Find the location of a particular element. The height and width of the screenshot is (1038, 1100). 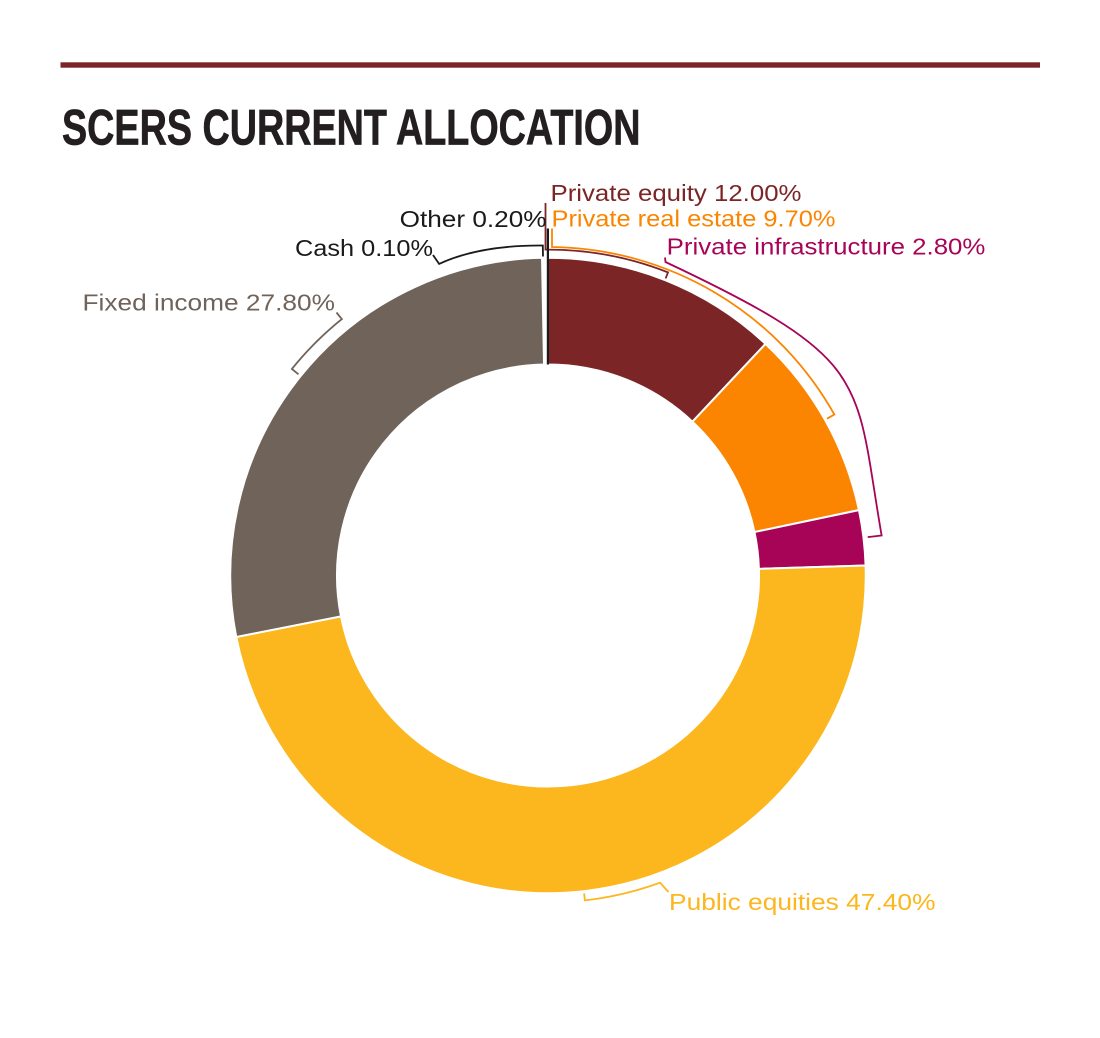

svg-text: Cash 0.10% is located at coordinates (364, 248).